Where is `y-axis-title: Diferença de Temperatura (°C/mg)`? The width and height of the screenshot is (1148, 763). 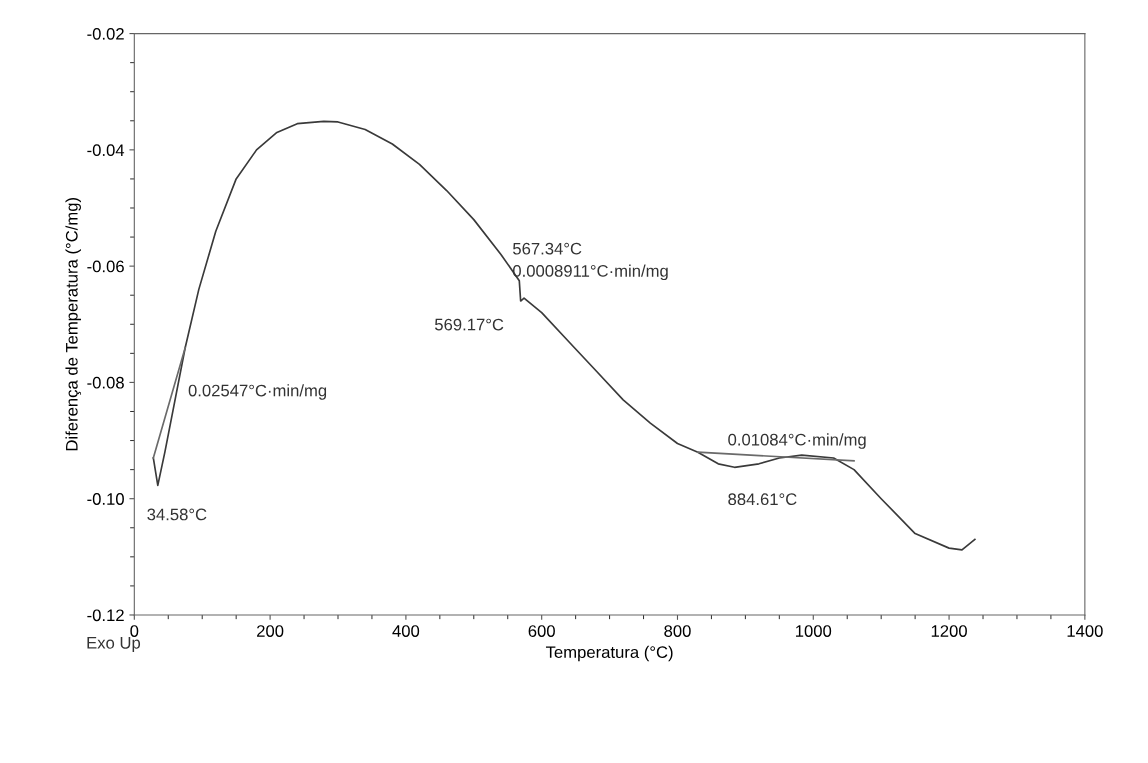
y-axis-title: Diferença de Temperatura (°C/mg) is located at coordinates (73, 324).